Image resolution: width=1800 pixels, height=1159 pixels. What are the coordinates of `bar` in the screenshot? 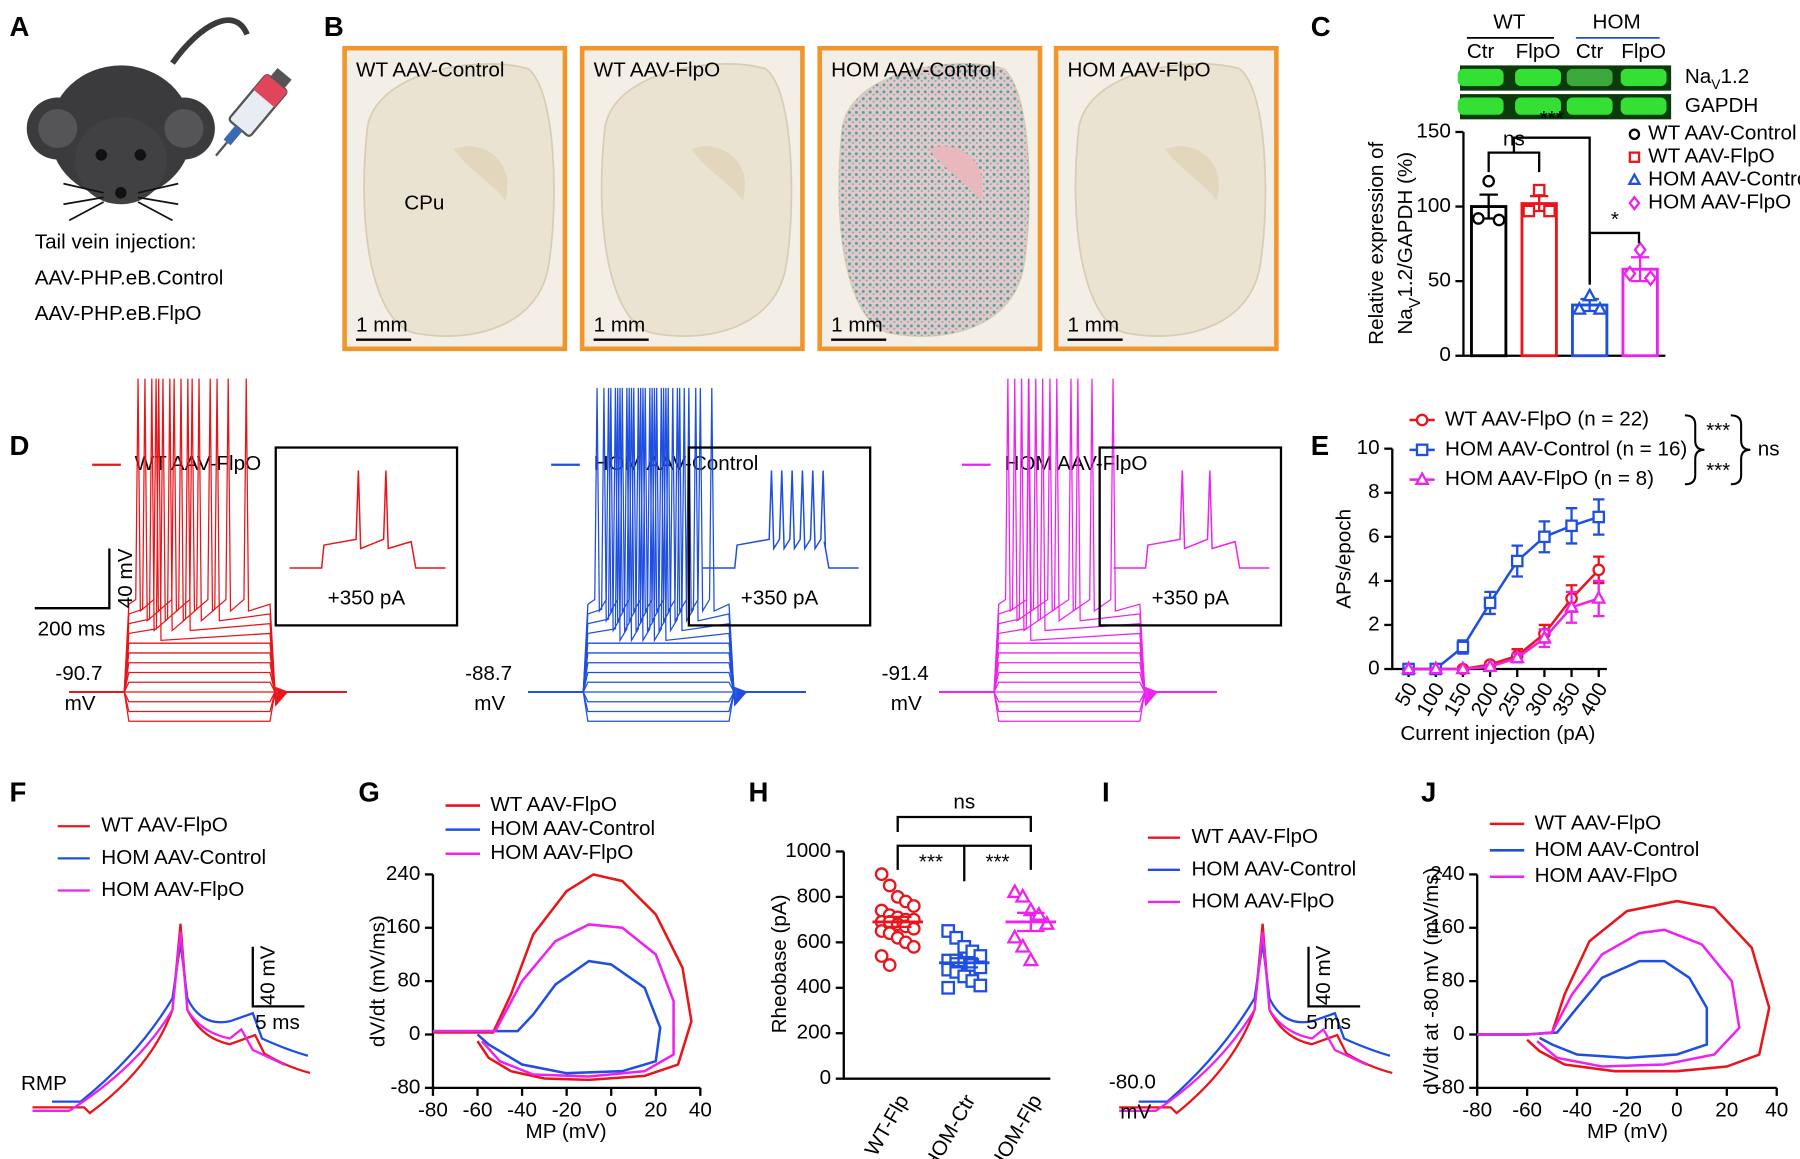 It's located at (1489, 281).